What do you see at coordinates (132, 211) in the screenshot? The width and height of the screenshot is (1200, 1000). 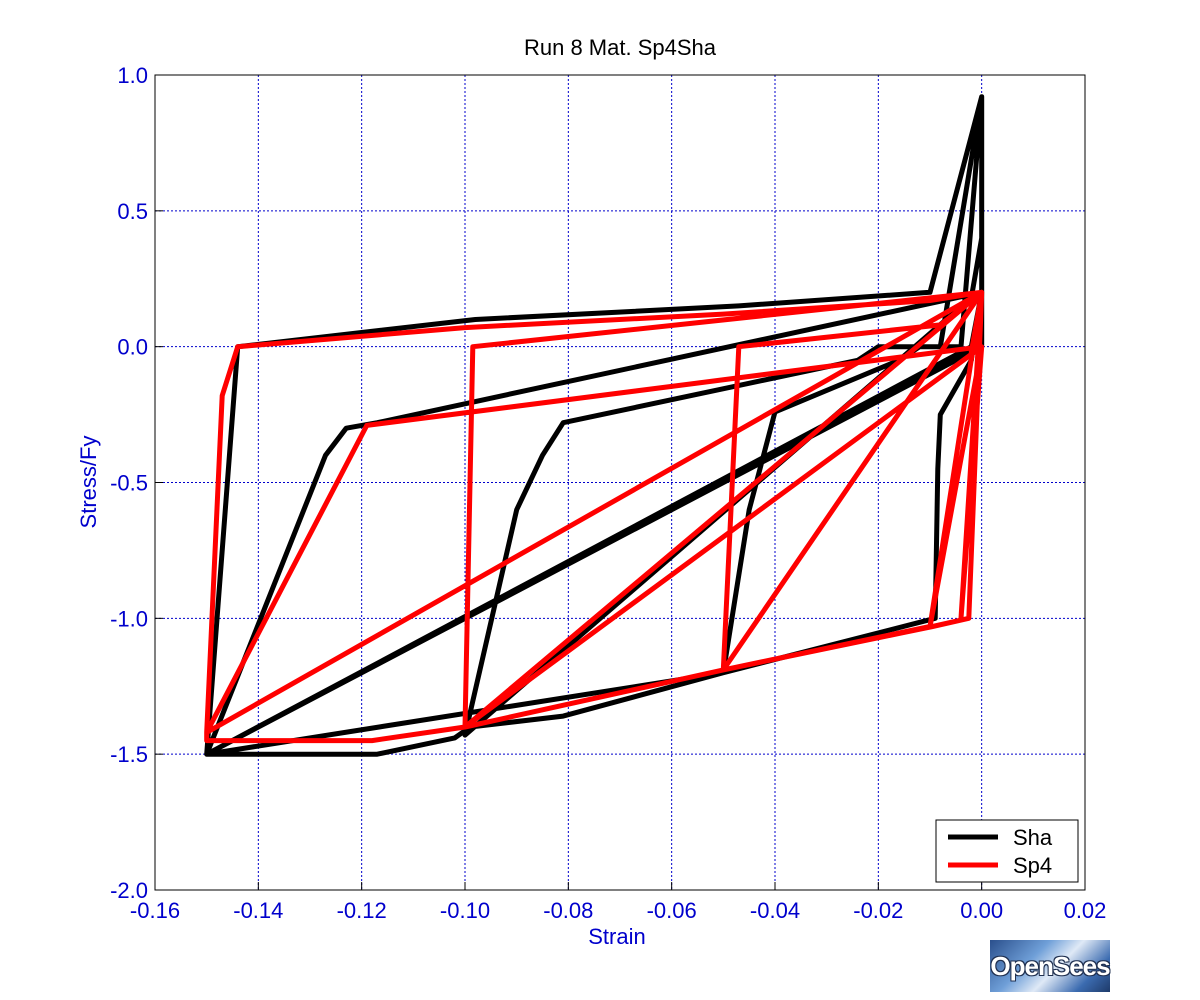 I see `y-tick-label: 0.5` at bounding box center [132, 211].